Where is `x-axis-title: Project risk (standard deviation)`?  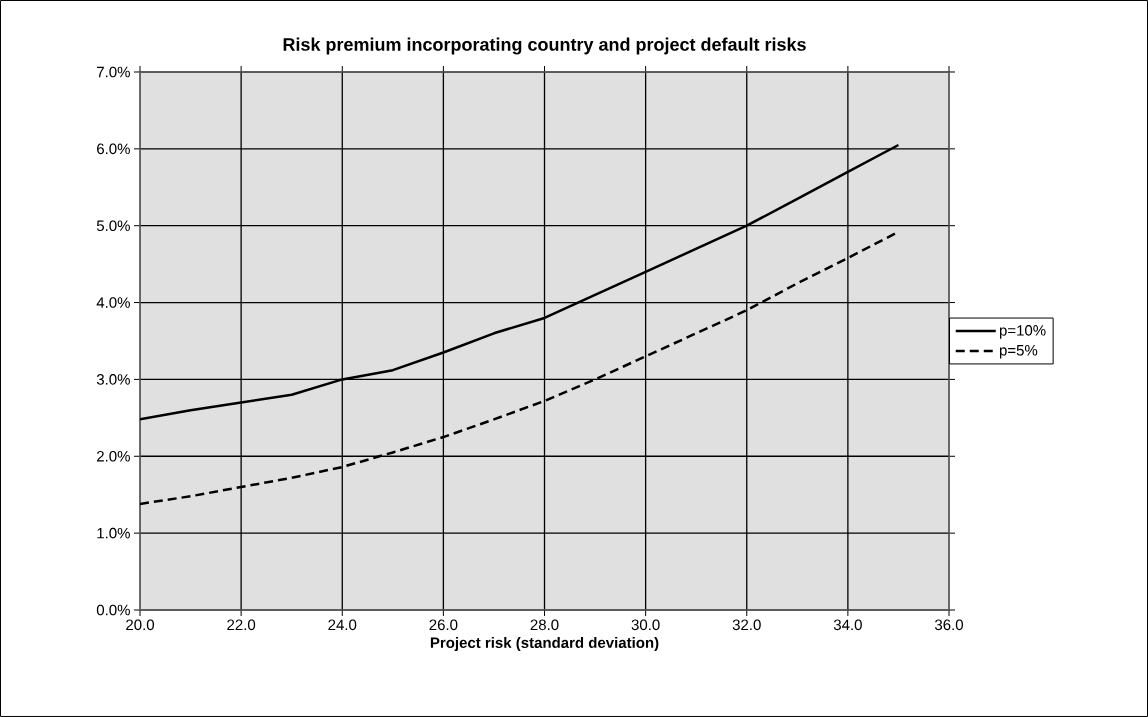 x-axis-title: Project risk (standard deviation) is located at coordinates (544, 644).